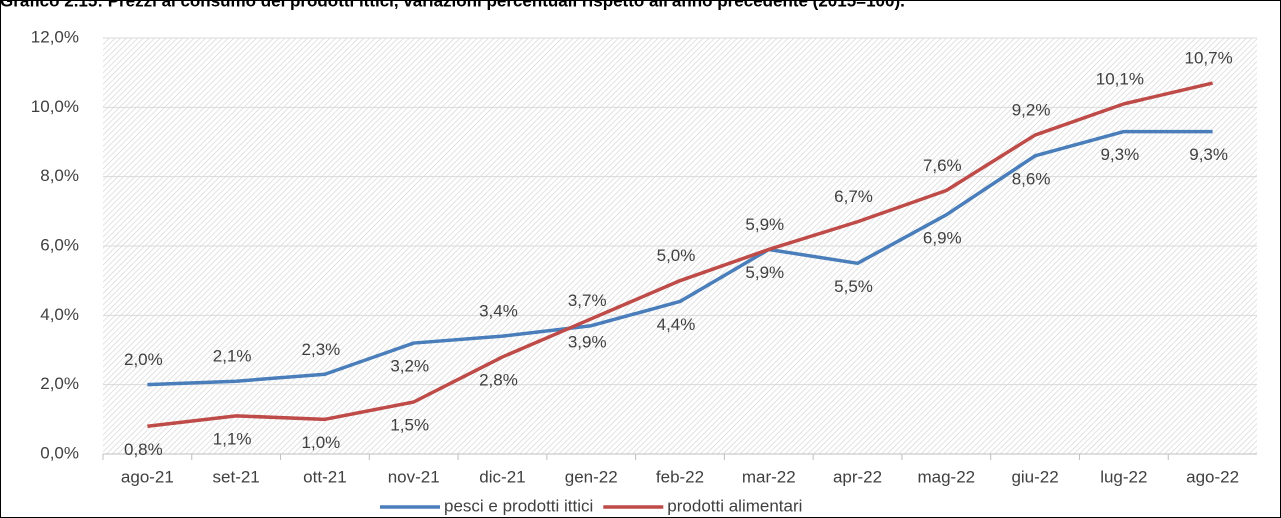  I want to click on y-tick-label: 2,0%, so click(59, 383).